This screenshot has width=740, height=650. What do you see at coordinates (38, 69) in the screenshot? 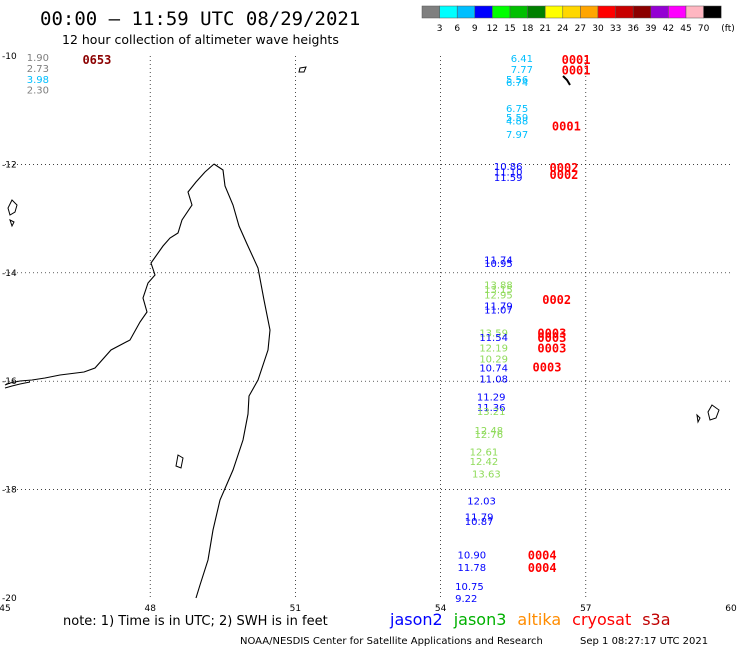
I see `wave-height-value: 2.73` at bounding box center [38, 69].